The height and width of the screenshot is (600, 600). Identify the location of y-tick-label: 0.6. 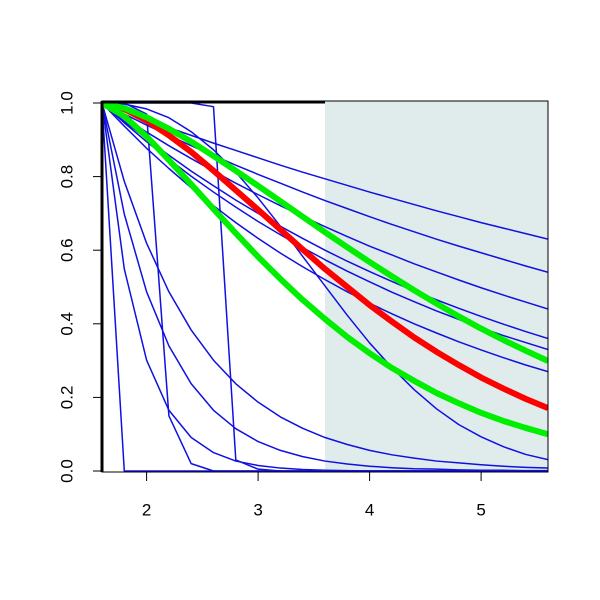
(66, 250).